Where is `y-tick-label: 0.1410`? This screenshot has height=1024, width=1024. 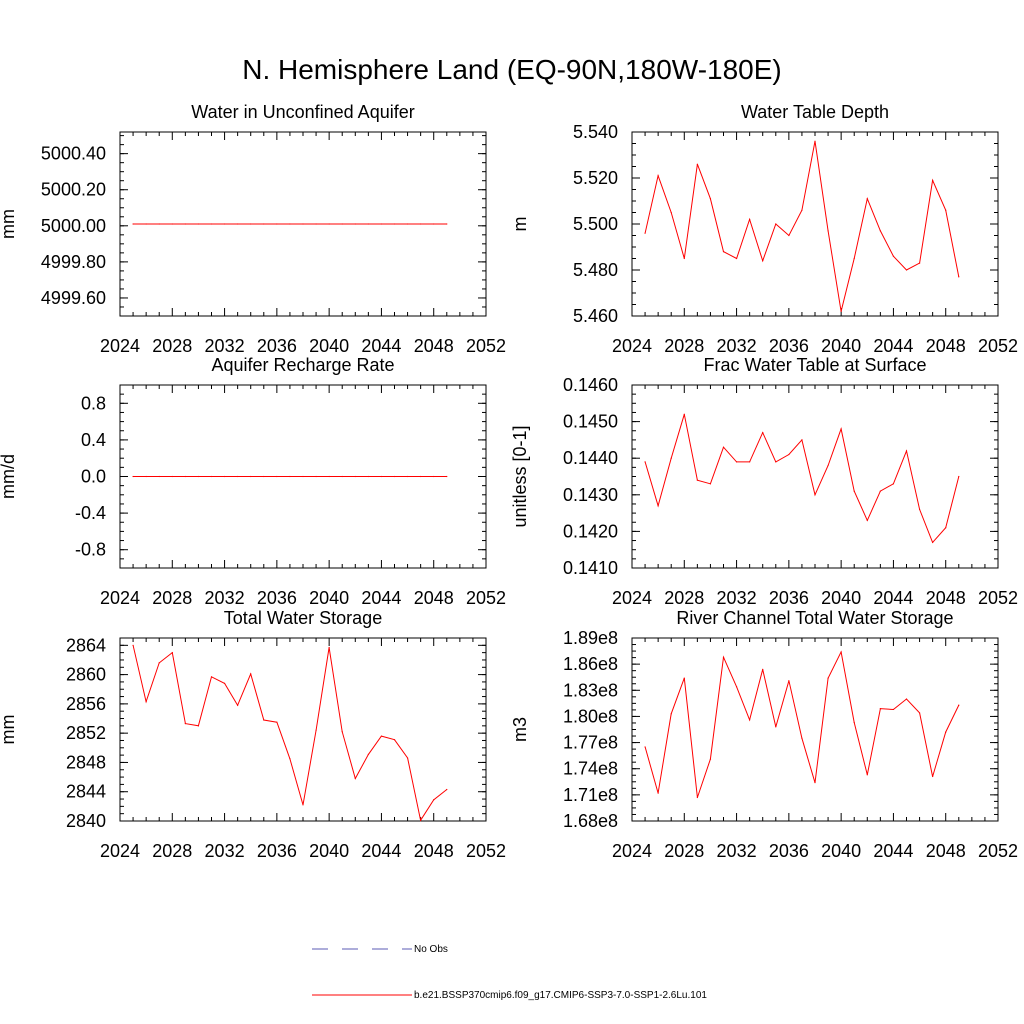 y-tick-label: 0.1410 is located at coordinates (590, 568).